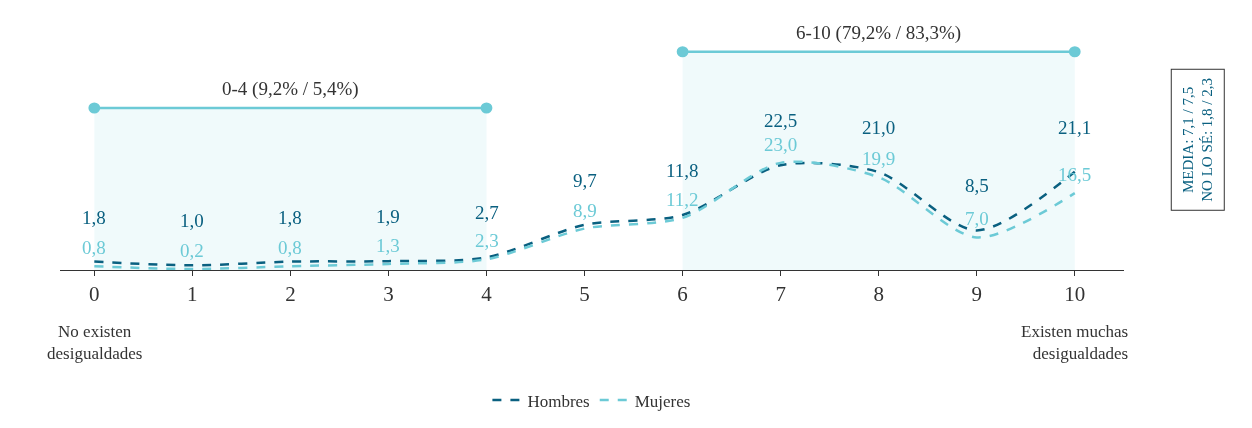 The height and width of the screenshot is (428, 1252). I want to click on data-label: 23,0, so click(781, 144).